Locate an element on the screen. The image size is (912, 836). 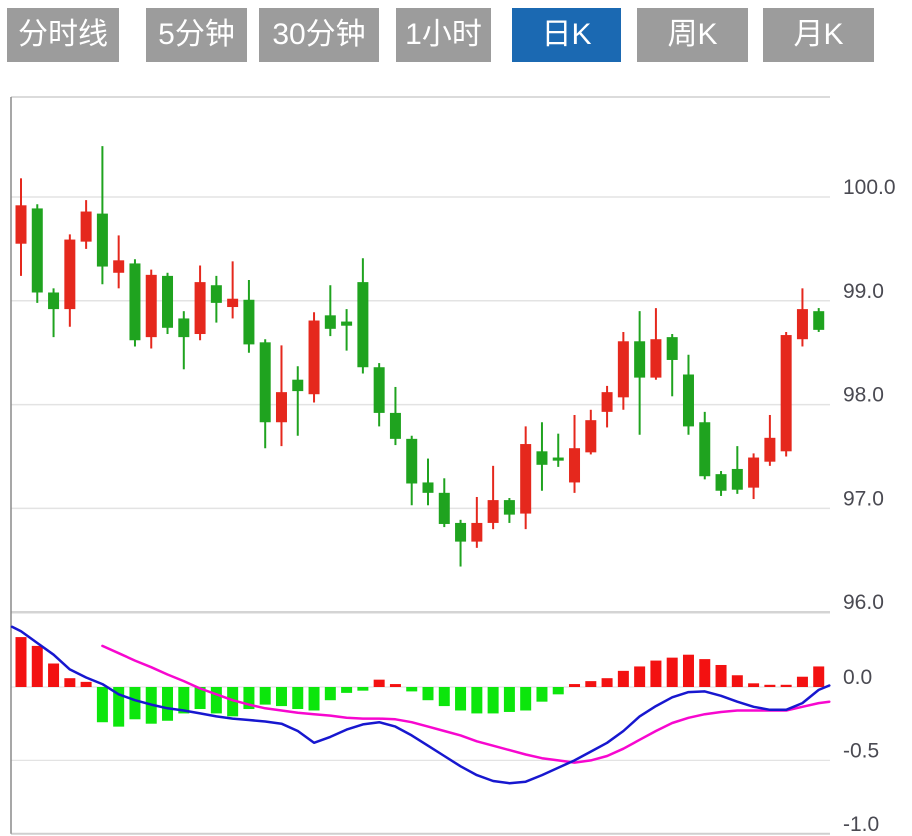
tab-1hour: 1小时 is located at coordinates (443, 35).